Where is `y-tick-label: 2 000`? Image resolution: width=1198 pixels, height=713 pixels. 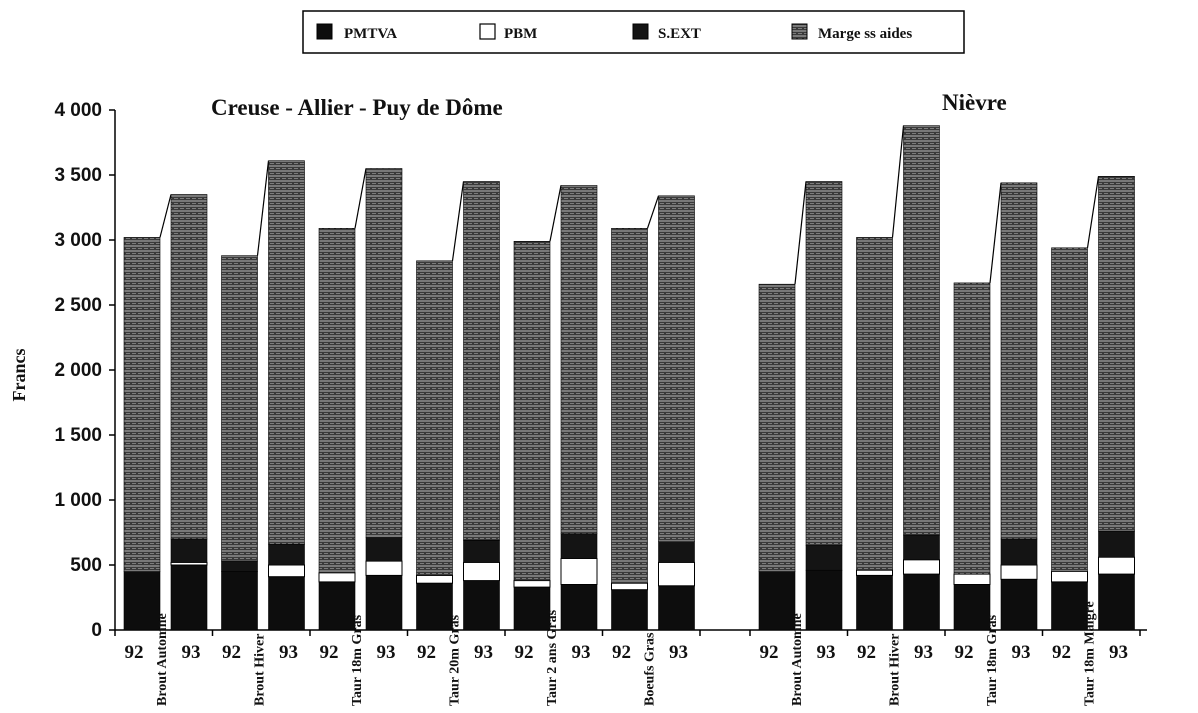 y-tick-label: 2 000 is located at coordinates (78, 370).